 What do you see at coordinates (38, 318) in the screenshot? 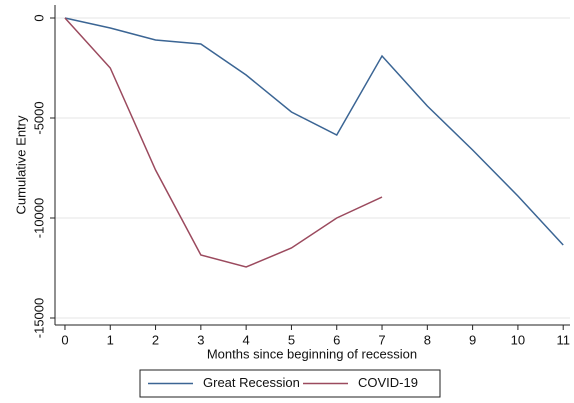
I see `y-tick-label: -15000` at bounding box center [38, 318].